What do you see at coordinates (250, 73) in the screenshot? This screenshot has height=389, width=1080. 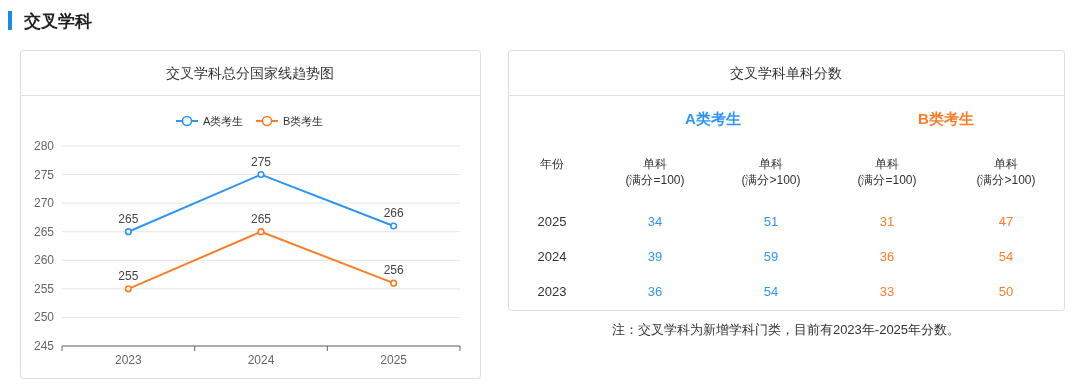 I see `chart-title: 交叉学科总分国家线趋势图` at bounding box center [250, 73].